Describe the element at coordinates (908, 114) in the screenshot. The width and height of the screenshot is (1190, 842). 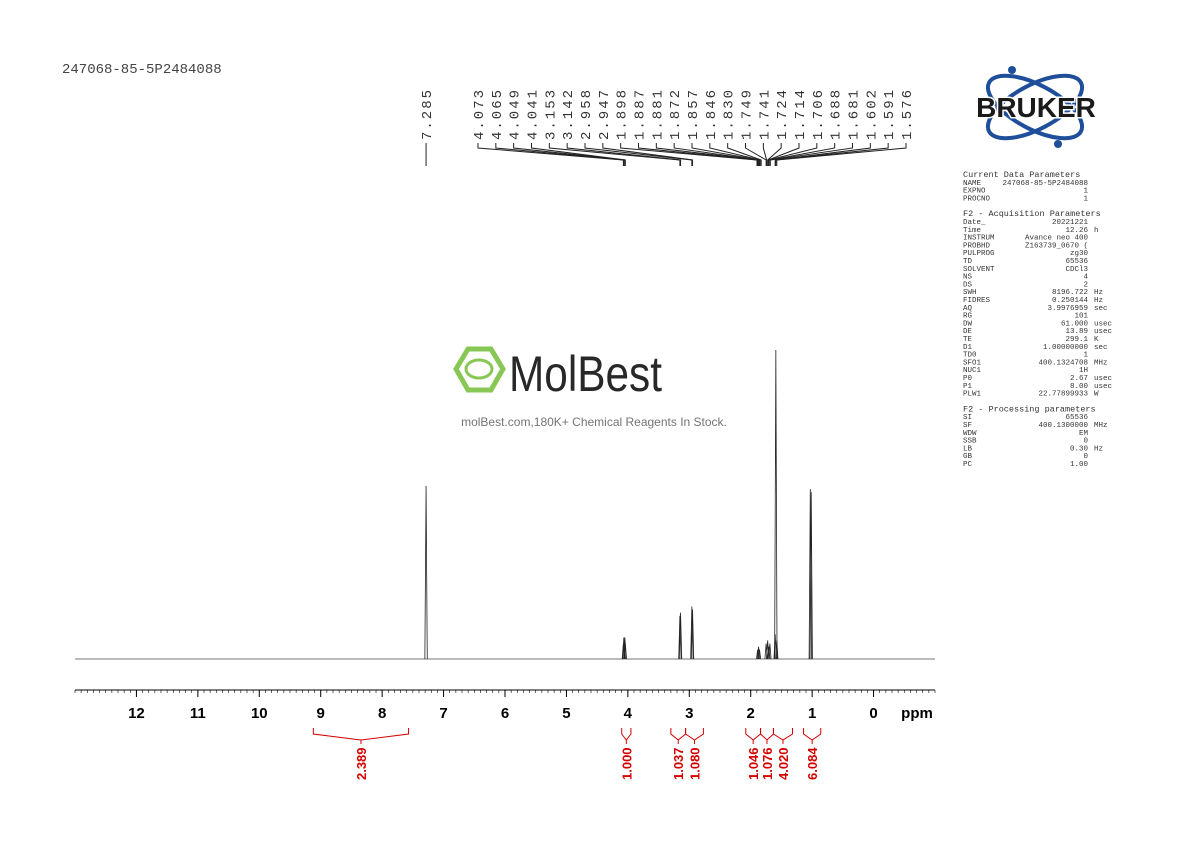
I see `peak-label: 1.576` at that location.